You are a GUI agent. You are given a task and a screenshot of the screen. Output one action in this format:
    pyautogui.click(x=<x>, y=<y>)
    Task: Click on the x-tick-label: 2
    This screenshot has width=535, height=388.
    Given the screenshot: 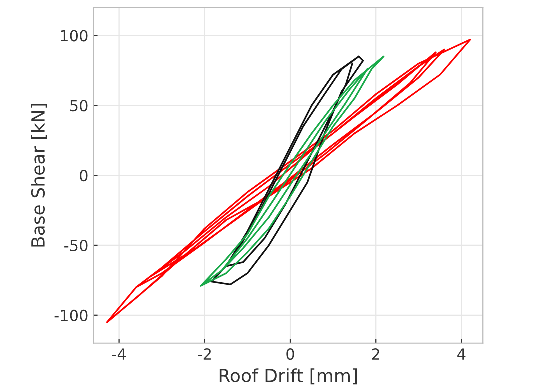 What is the action you would take?
    pyautogui.click(x=376, y=354)
    